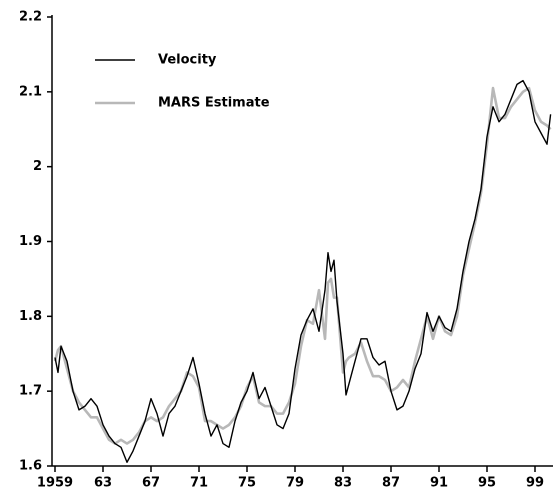 This screenshot has height=495, width=560. Describe the element at coordinates (391, 483) in the screenshot. I see `x-tick-label: 87` at that location.